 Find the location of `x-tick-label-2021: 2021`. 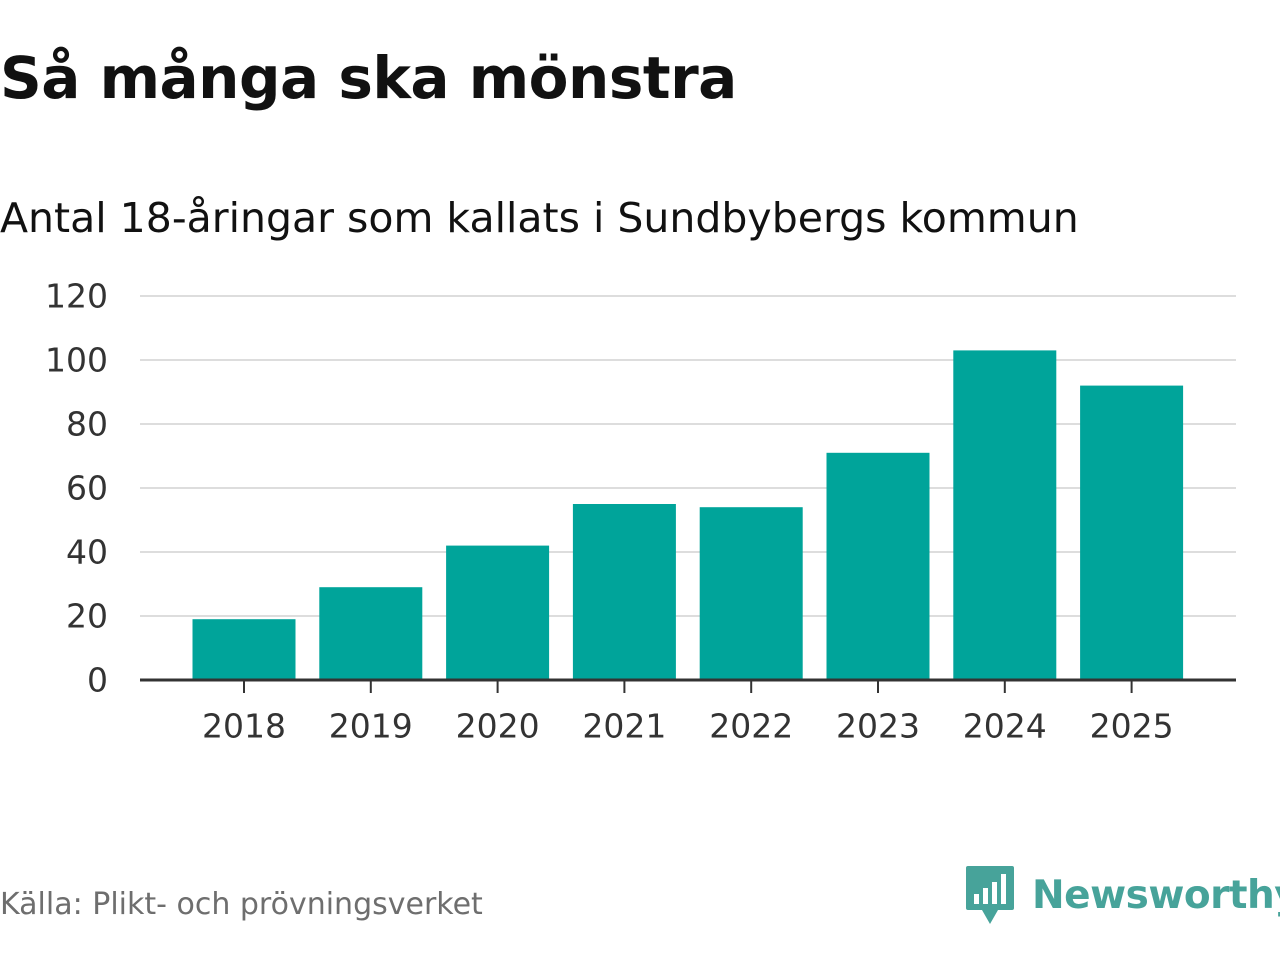

x-tick-label-2021: 2021 is located at coordinates (624, 726).